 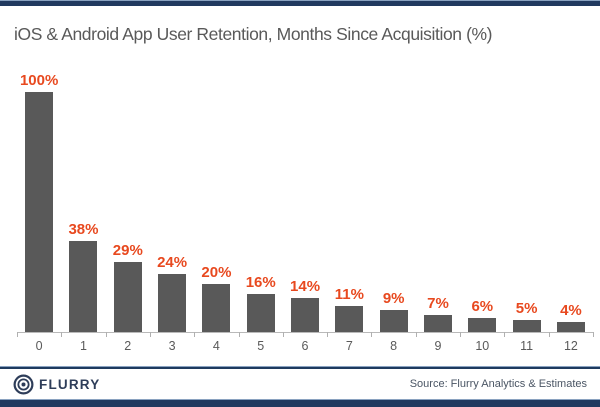 I want to click on top-accent-bar, so click(x=300, y=3).